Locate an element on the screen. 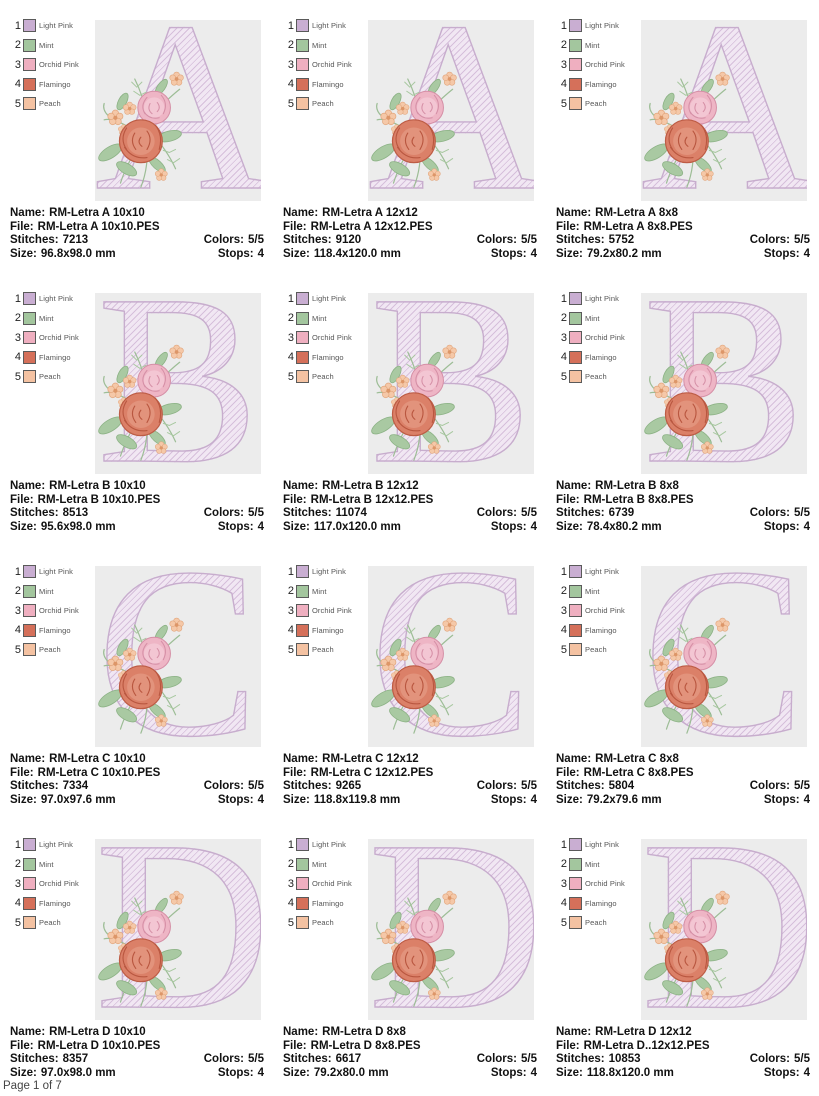 The width and height of the screenshot is (819, 1096). size-value: 117.0x120.0 mm is located at coordinates (357, 526).